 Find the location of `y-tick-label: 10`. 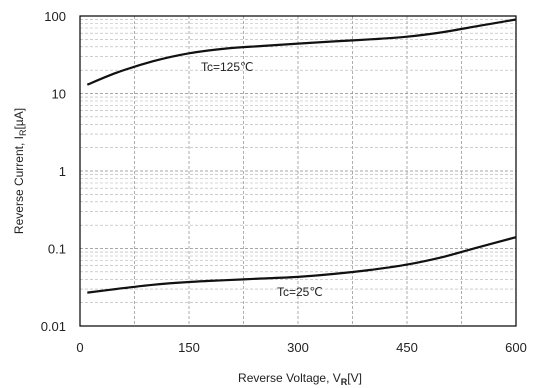

y-tick-label: 10 is located at coordinates (59, 94).